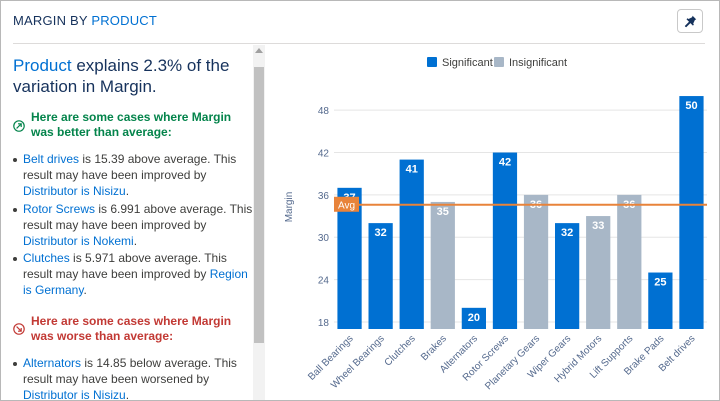 This screenshot has width=720, height=401. Describe the element at coordinates (567, 276) in the screenshot. I see `bar-wiper-gears` at that location.